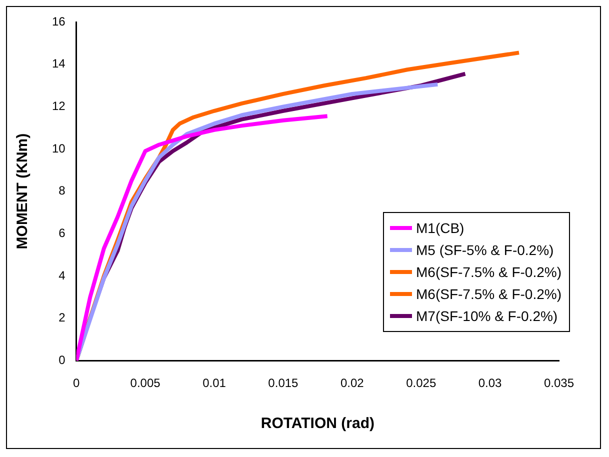  Describe the element at coordinates (559, 383) in the screenshot. I see `x-tick-label: 0.035` at that location.